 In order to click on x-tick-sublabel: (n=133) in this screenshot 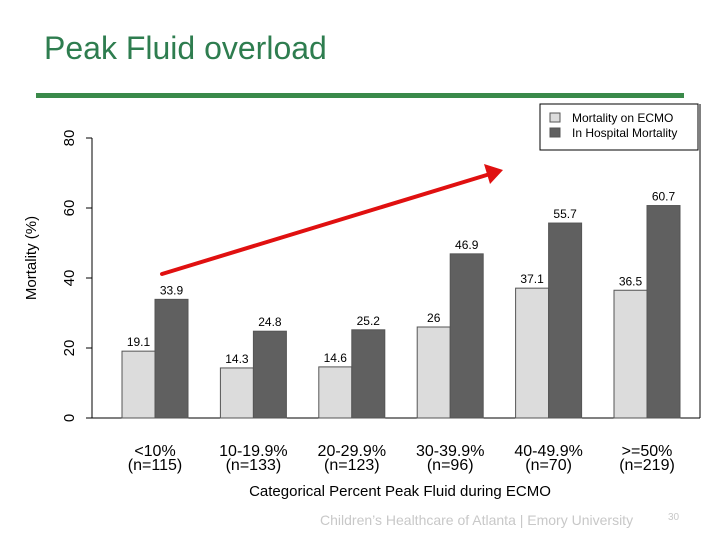, I will do `click(254, 465)`.